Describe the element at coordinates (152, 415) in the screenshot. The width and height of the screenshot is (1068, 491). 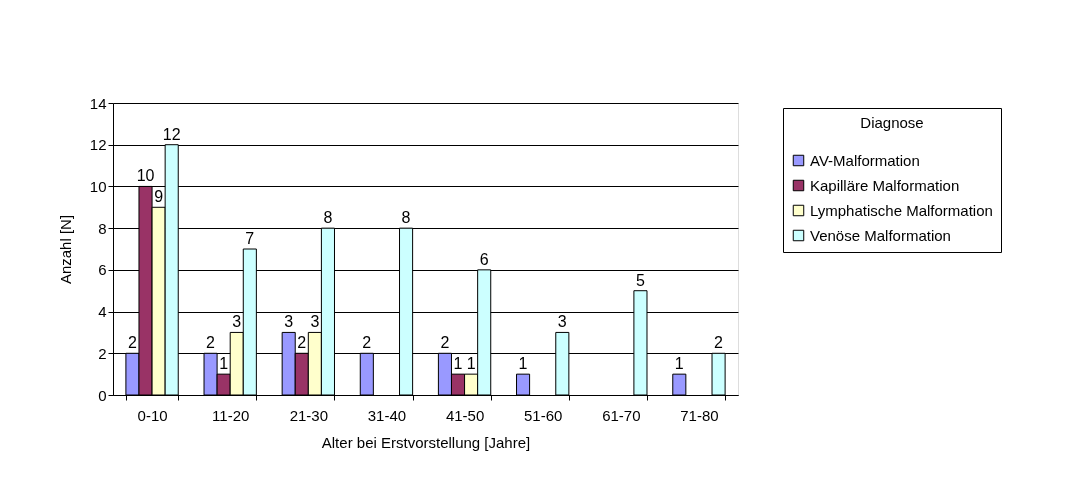
I see `x-tick-label: 0-10` at that location.